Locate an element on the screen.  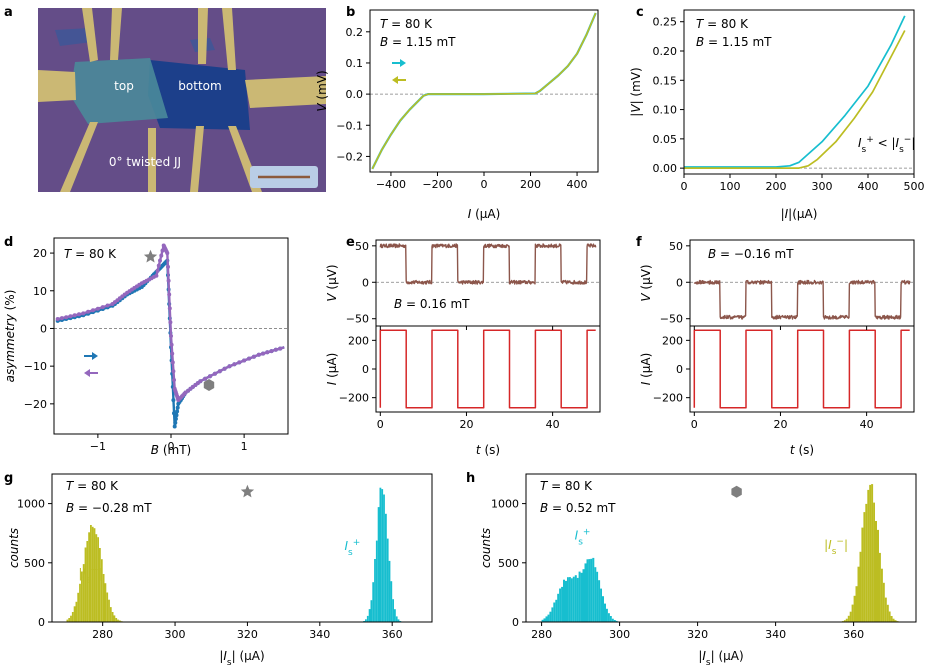
x-tick-label: 280 is located at coordinates (541, 634).